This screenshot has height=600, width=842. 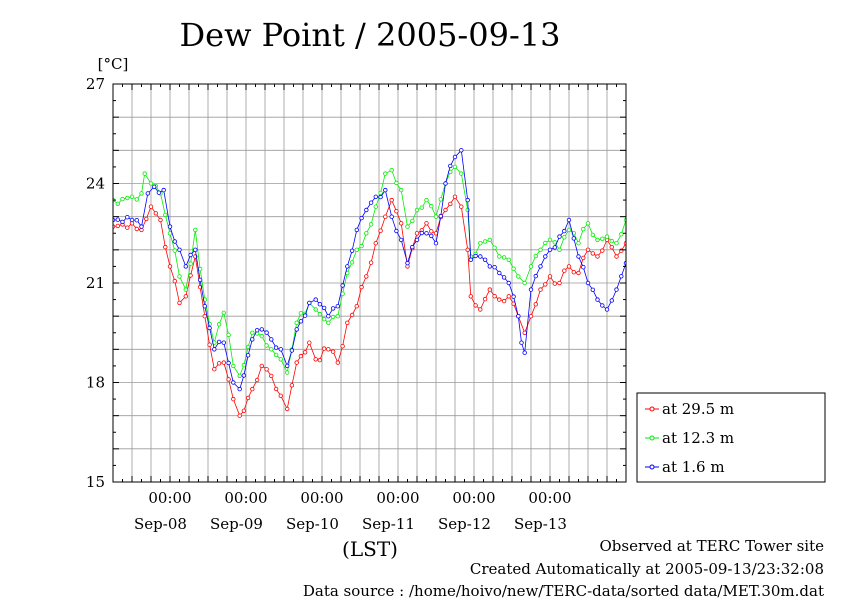 I want to click on legend-marker, so click(x=652, y=467).